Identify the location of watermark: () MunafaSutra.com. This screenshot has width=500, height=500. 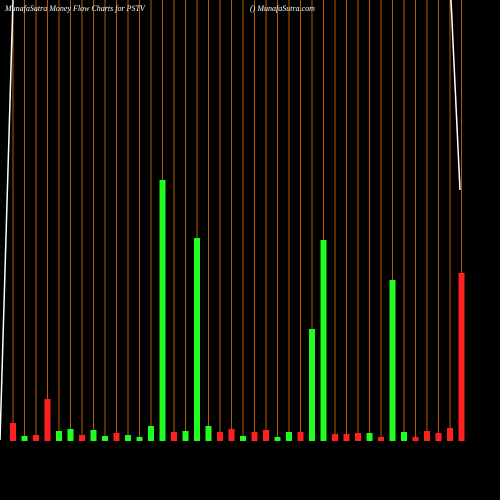
(282, 8).